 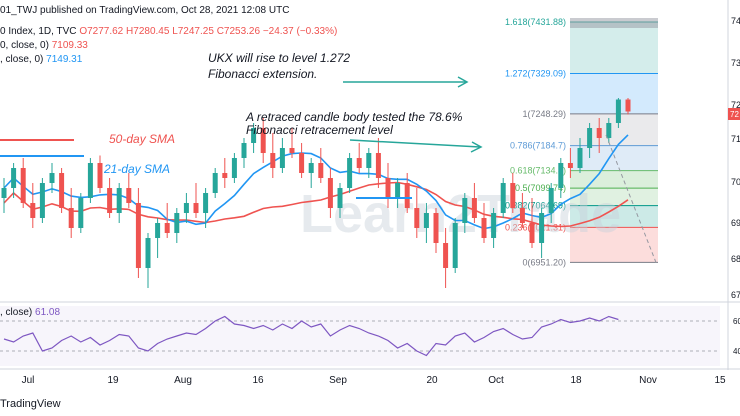 I want to click on rsi-tick-label: 40, so click(x=736, y=351).